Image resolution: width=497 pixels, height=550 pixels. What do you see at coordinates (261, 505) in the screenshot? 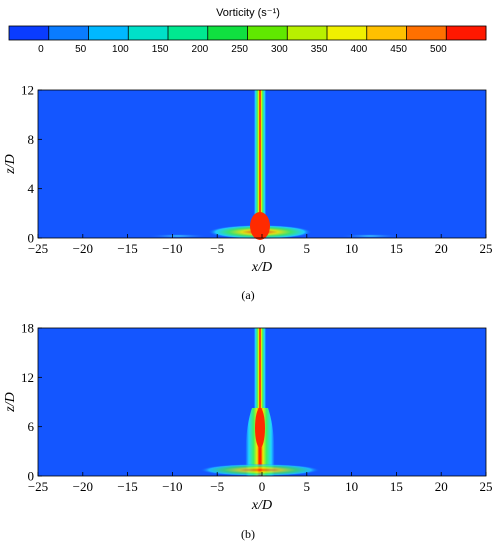
I see `panel-b-xlabel: x/D` at bounding box center [261, 505].